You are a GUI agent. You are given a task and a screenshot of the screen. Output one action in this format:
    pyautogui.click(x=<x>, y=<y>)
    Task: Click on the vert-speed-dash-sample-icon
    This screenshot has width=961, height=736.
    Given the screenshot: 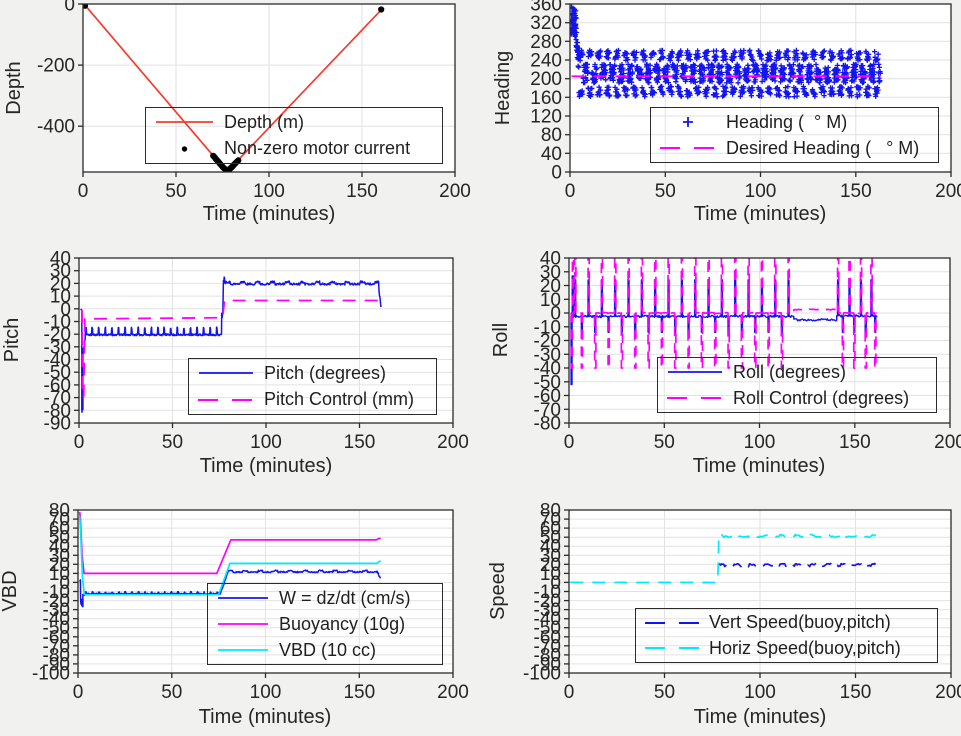 What is the action you would take?
    pyautogui.click(x=672, y=622)
    